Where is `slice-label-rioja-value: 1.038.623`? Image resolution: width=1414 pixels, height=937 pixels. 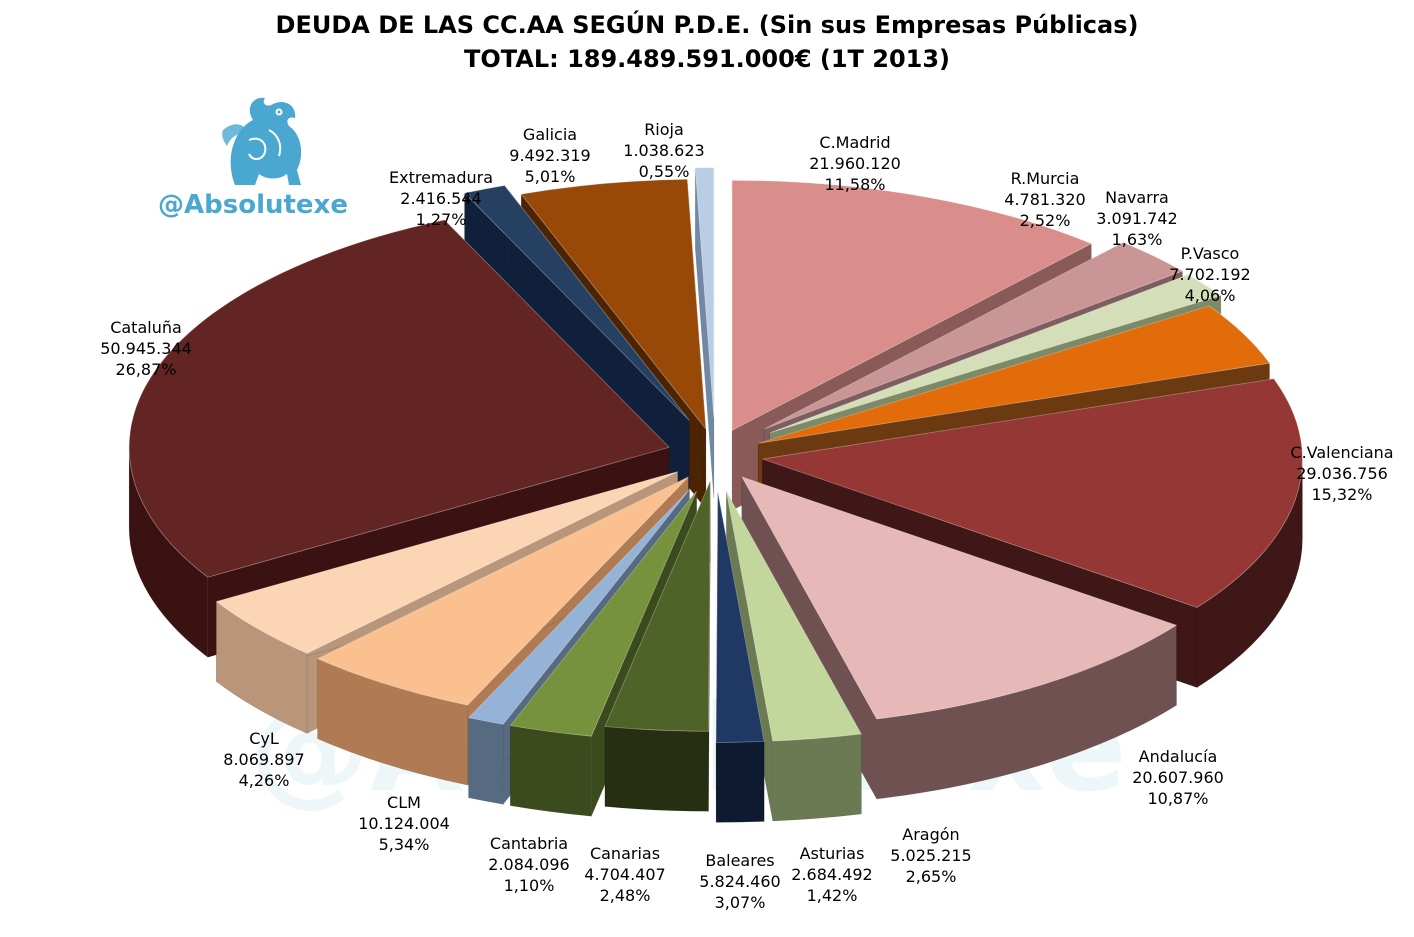
slice-label-rioja-value: 1.038.623 is located at coordinates (663, 150).